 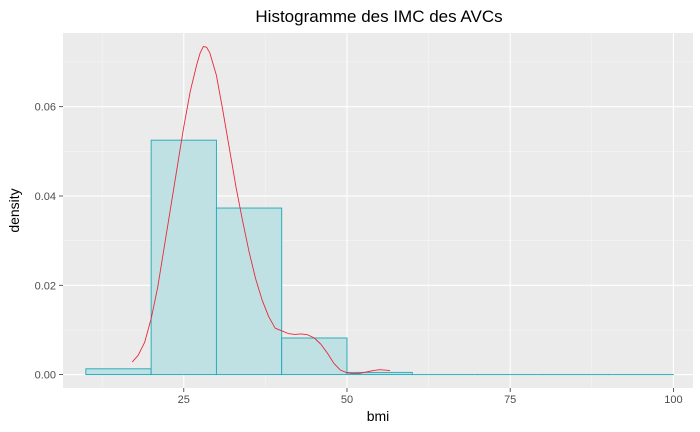 What do you see at coordinates (45, 197) in the screenshot?
I see `y-tick-label: 0.04` at bounding box center [45, 197].